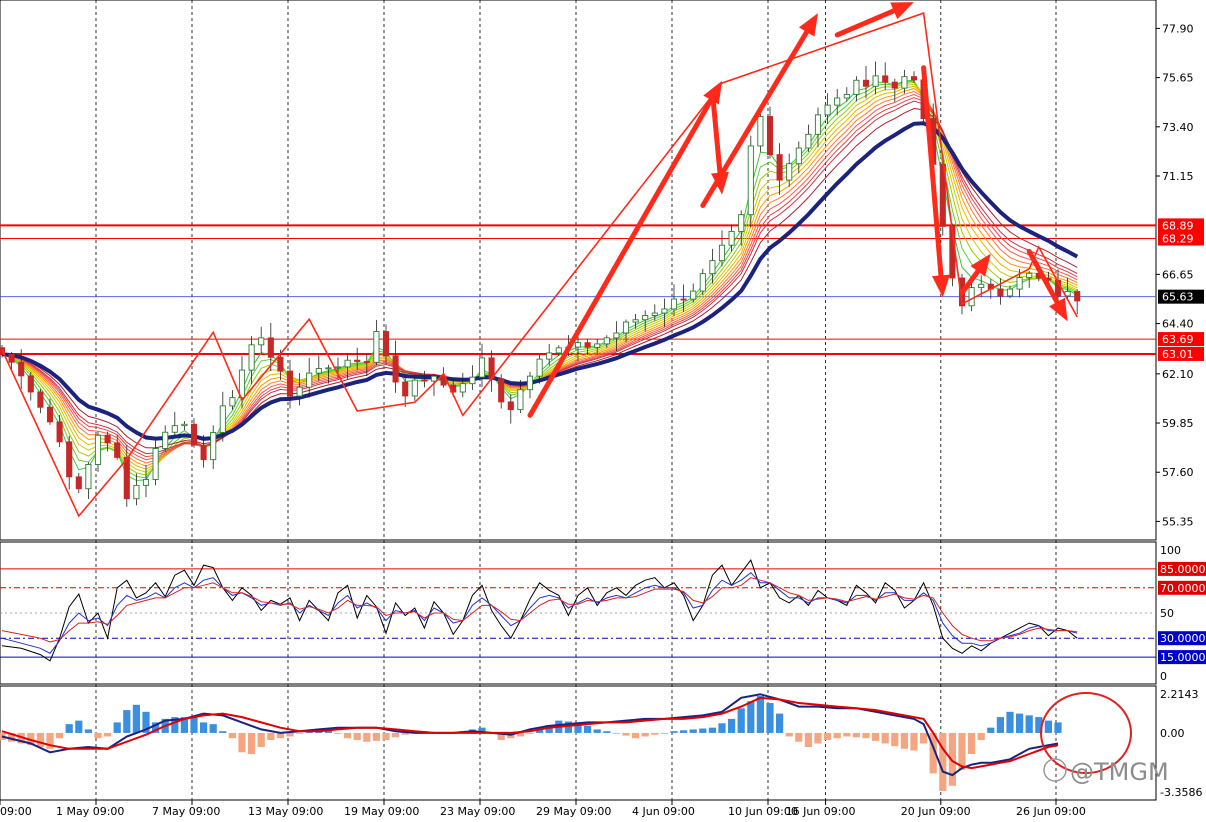 This screenshot has height=822, width=1206. I want to click on watermark: @TMGM, so click(1106, 772).